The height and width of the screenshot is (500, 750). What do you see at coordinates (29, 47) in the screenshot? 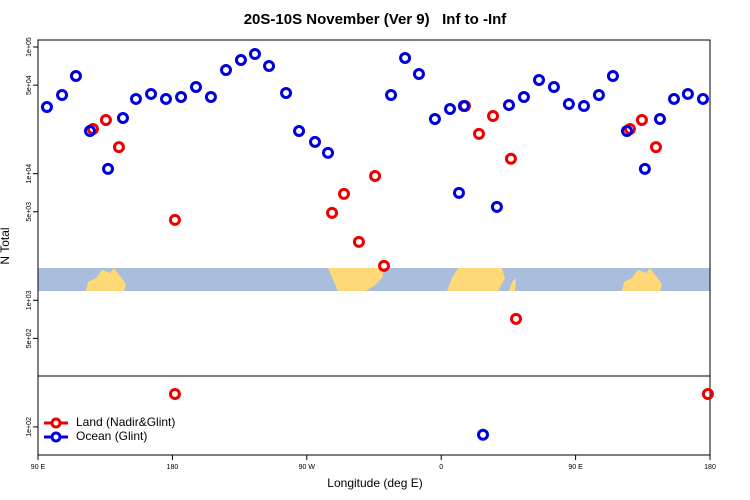
I see `y-tick-label: 1e+05` at bounding box center [29, 47].